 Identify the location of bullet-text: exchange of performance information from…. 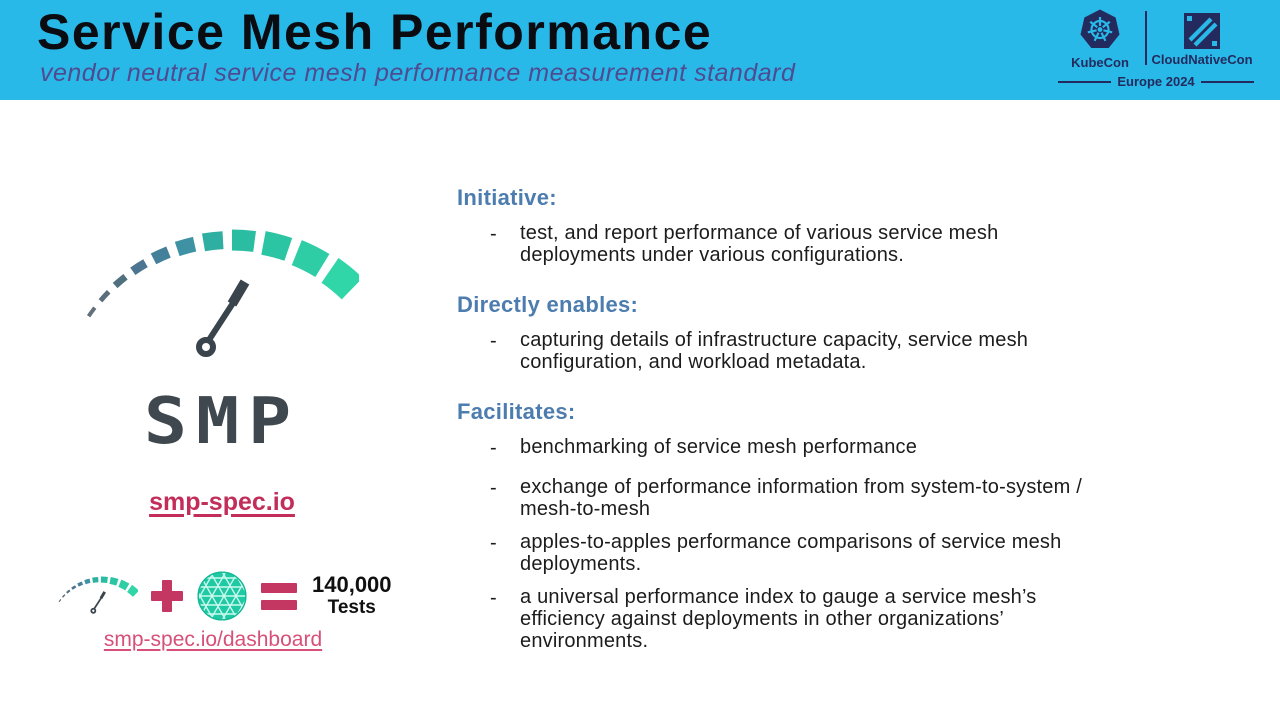
(801, 498).